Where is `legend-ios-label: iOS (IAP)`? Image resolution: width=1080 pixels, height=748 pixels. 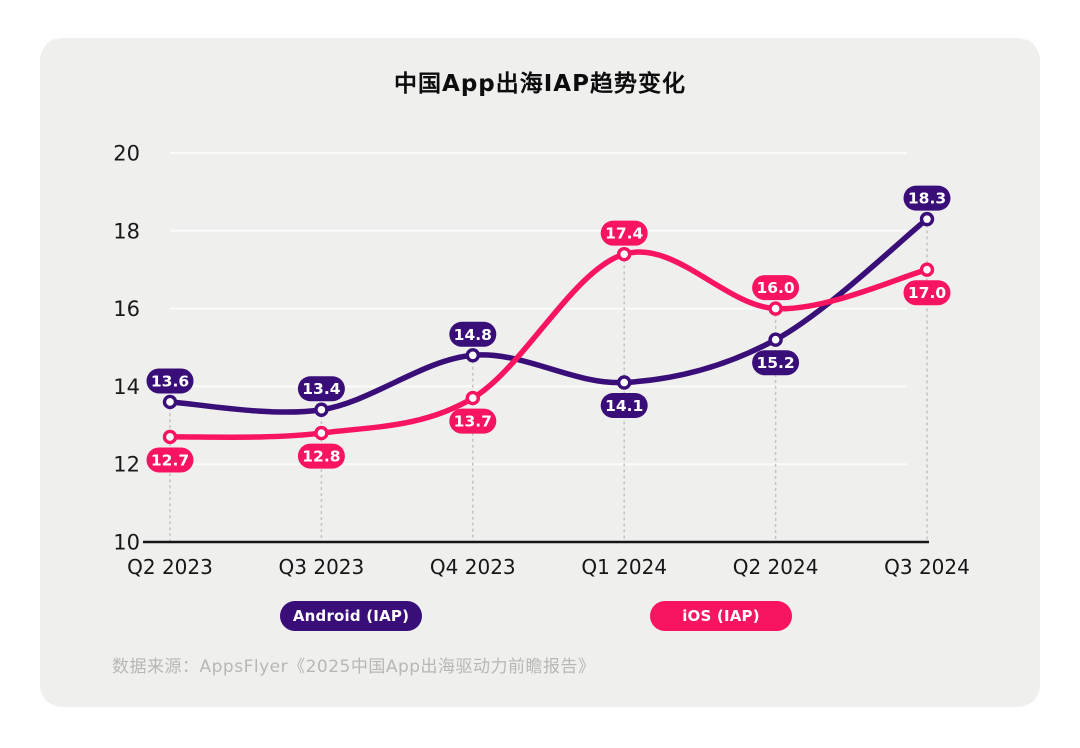
legend-ios-label: iOS (IAP) is located at coordinates (721, 616).